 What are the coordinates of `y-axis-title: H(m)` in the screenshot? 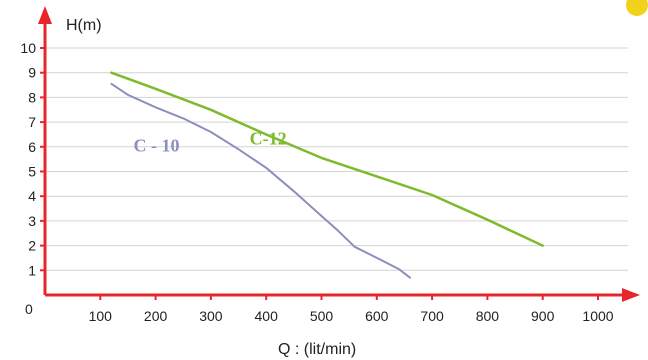 It's located at (84, 25).